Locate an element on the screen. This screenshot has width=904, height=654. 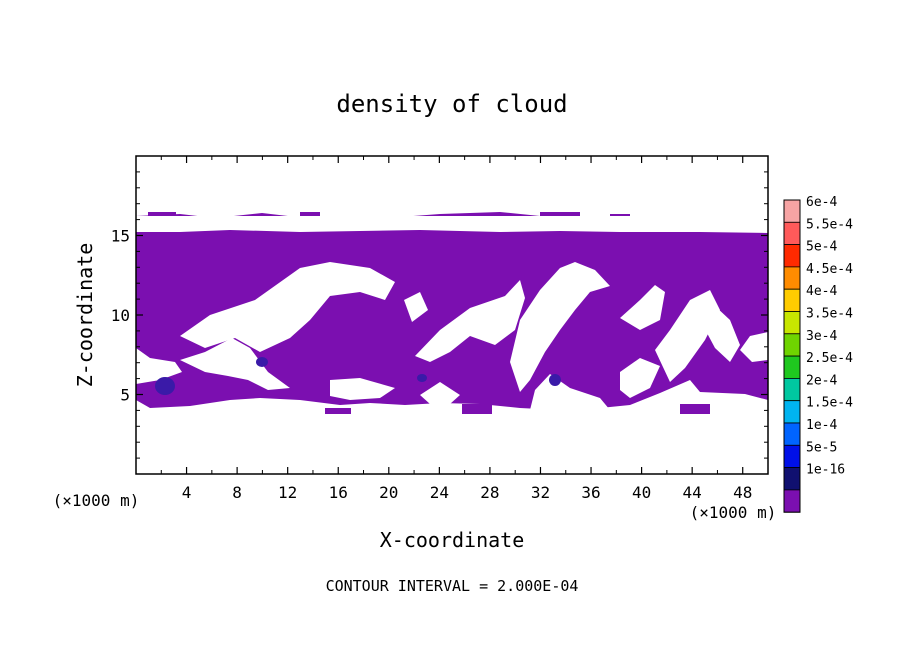
legend-label: 5e-5 is located at coordinates (821, 447).